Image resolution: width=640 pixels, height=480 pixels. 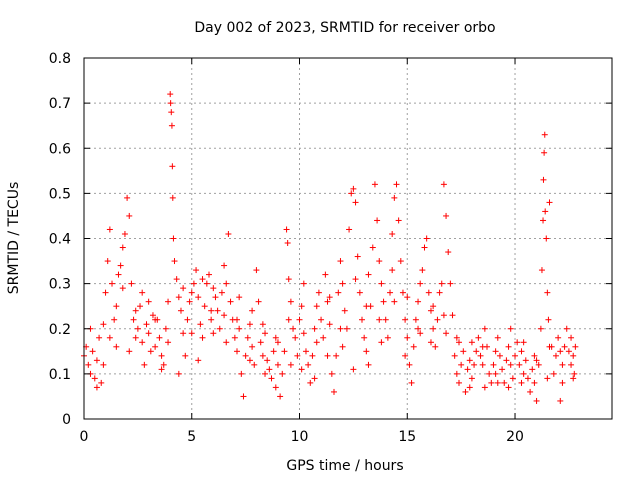 I want to click on y-tick-label: 0, so click(x=66, y=420).